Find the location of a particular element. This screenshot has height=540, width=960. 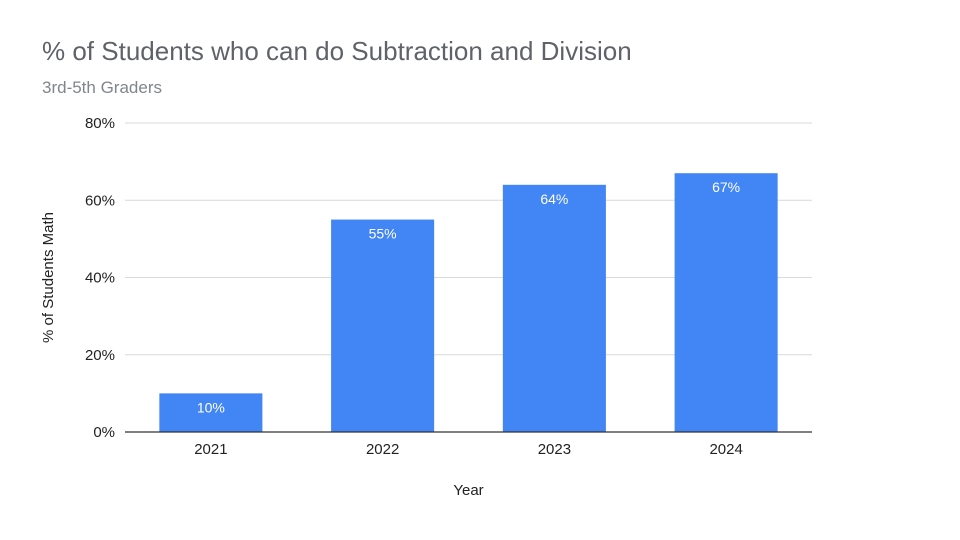

x-tick-label: 2023 is located at coordinates (554, 449).